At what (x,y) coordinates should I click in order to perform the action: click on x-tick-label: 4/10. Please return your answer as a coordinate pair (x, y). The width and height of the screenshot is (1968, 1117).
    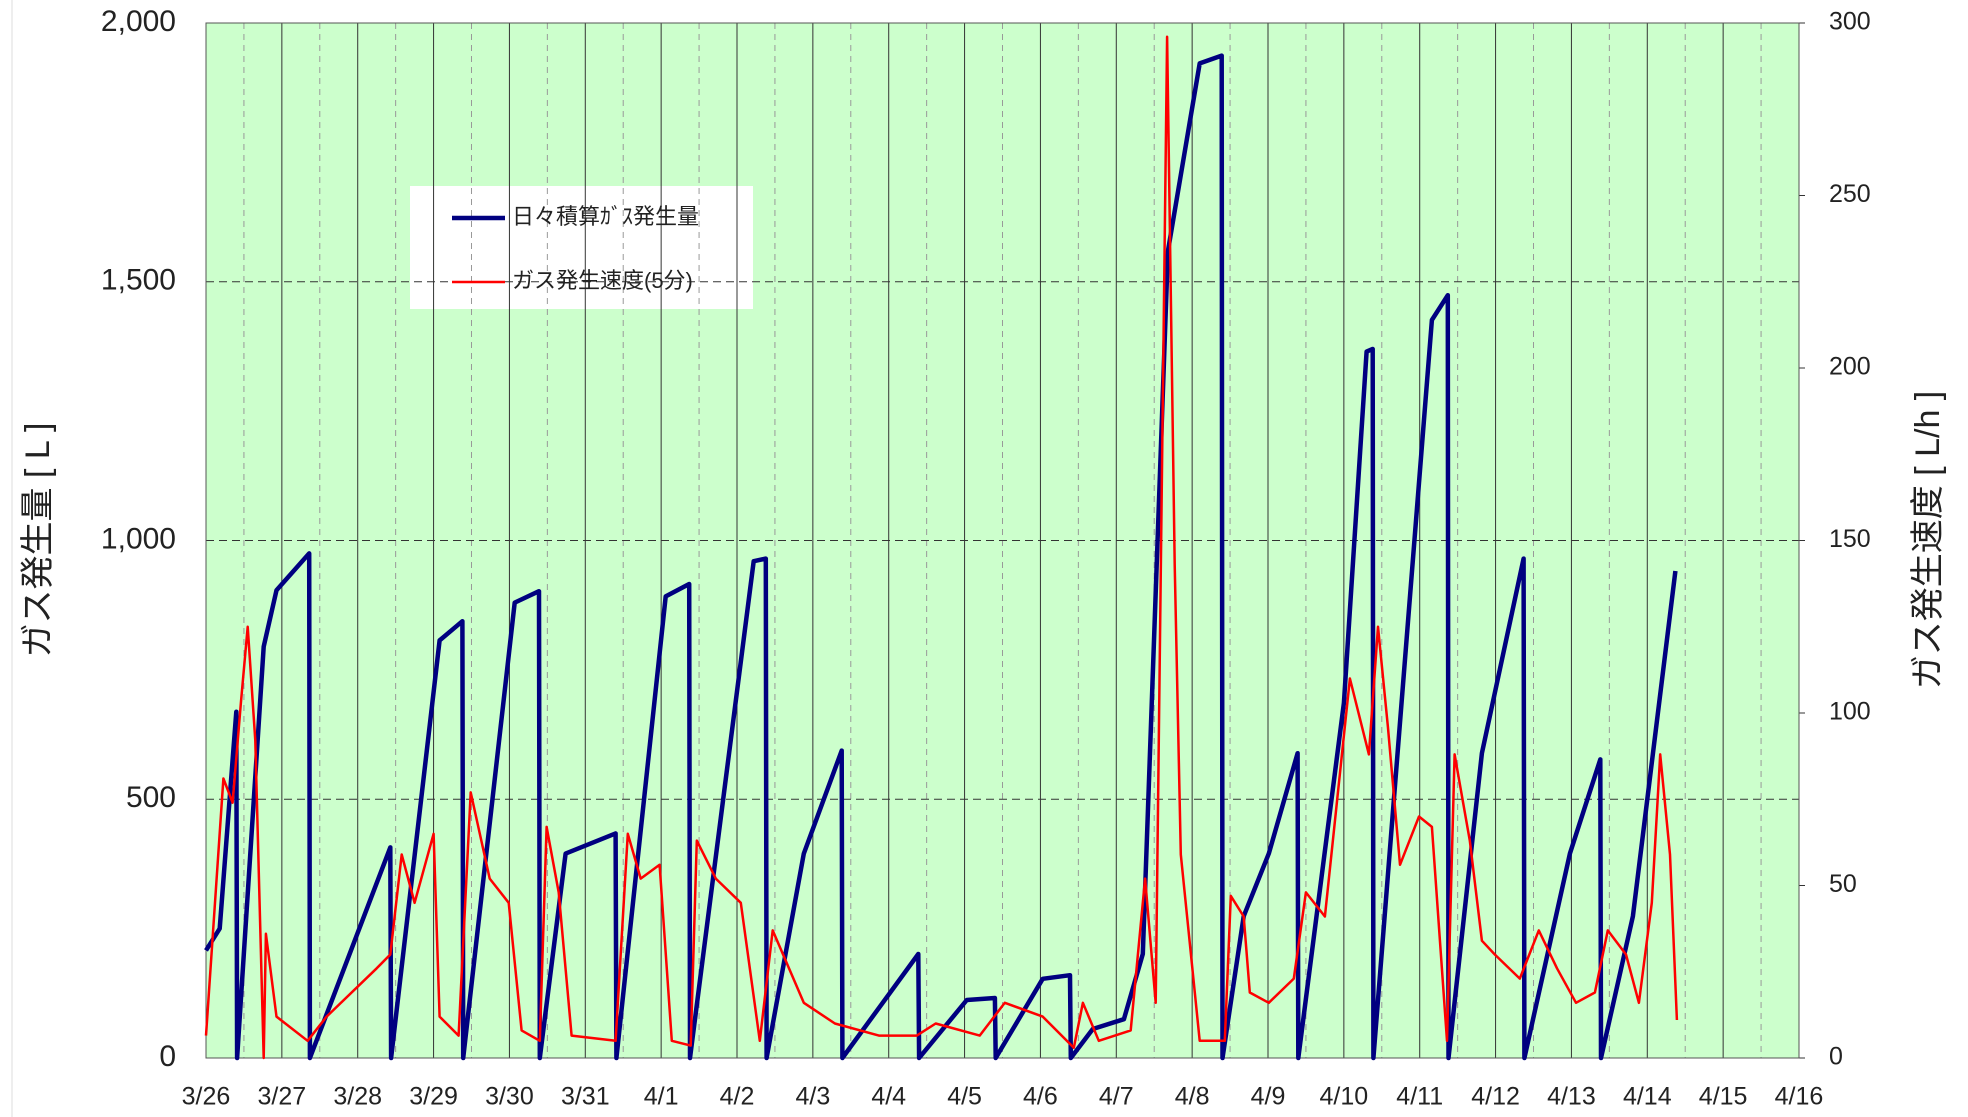
    Looking at the image, I should click on (1344, 1097).